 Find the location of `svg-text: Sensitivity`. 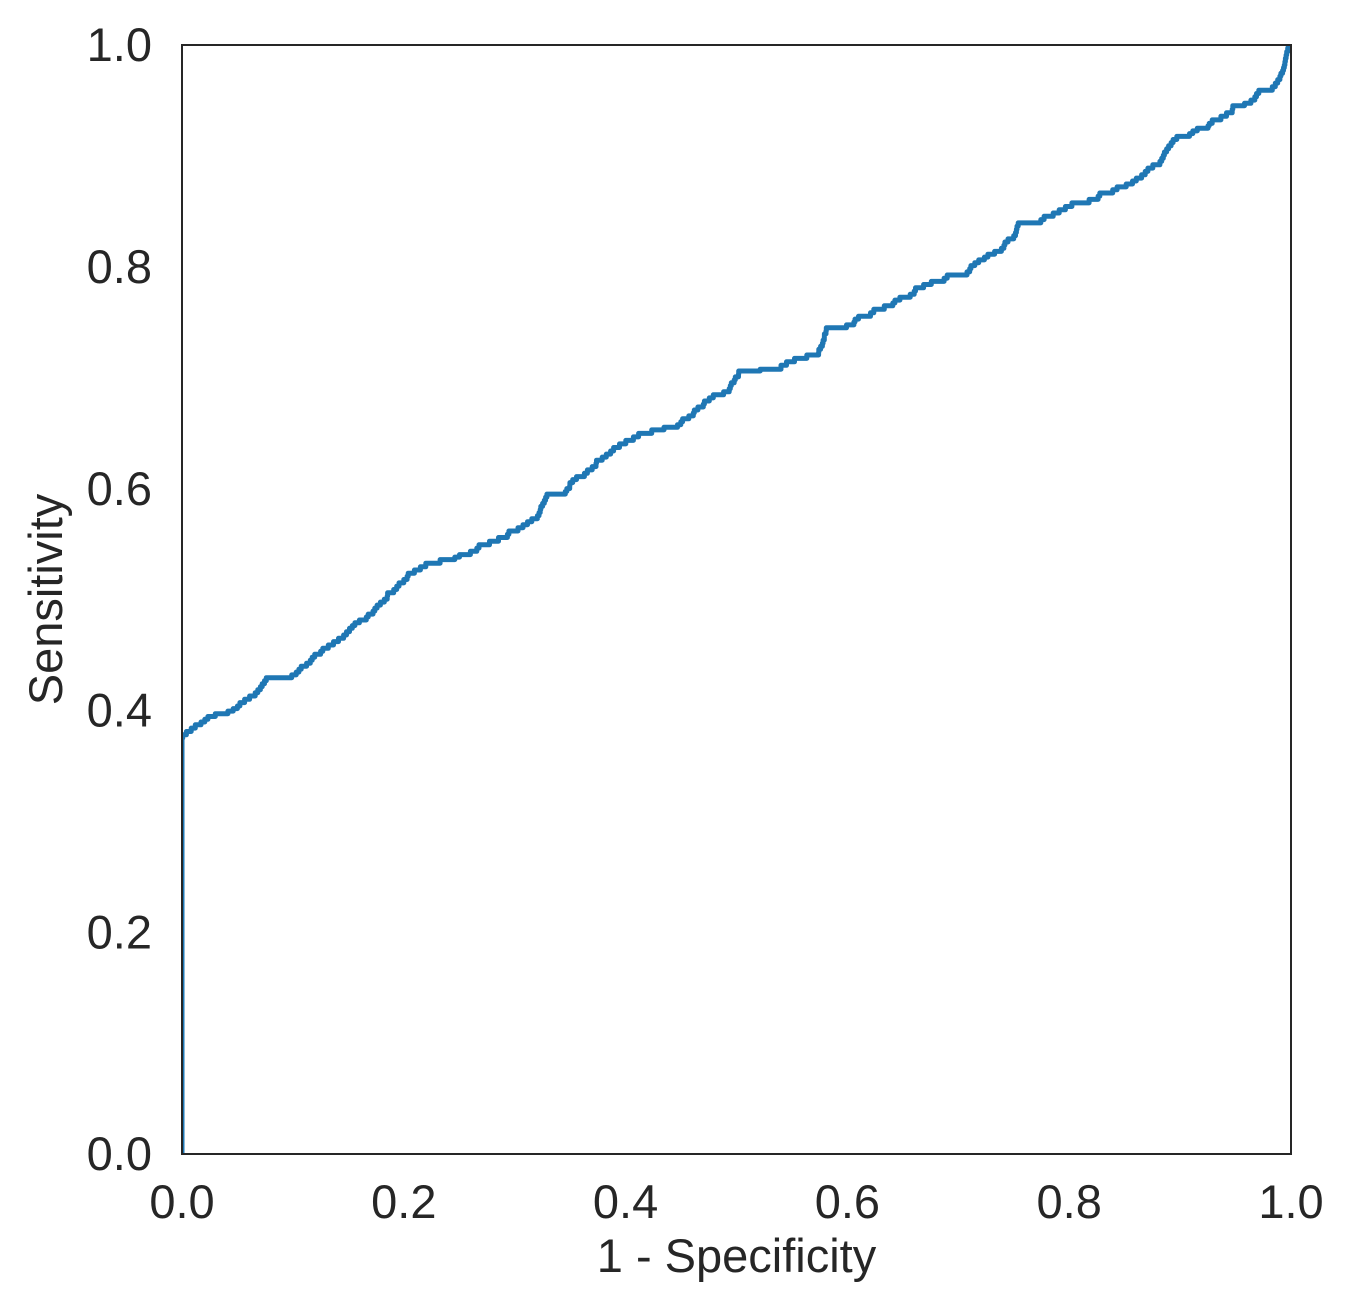

svg-text: Sensitivity is located at coordinates (45, 599).